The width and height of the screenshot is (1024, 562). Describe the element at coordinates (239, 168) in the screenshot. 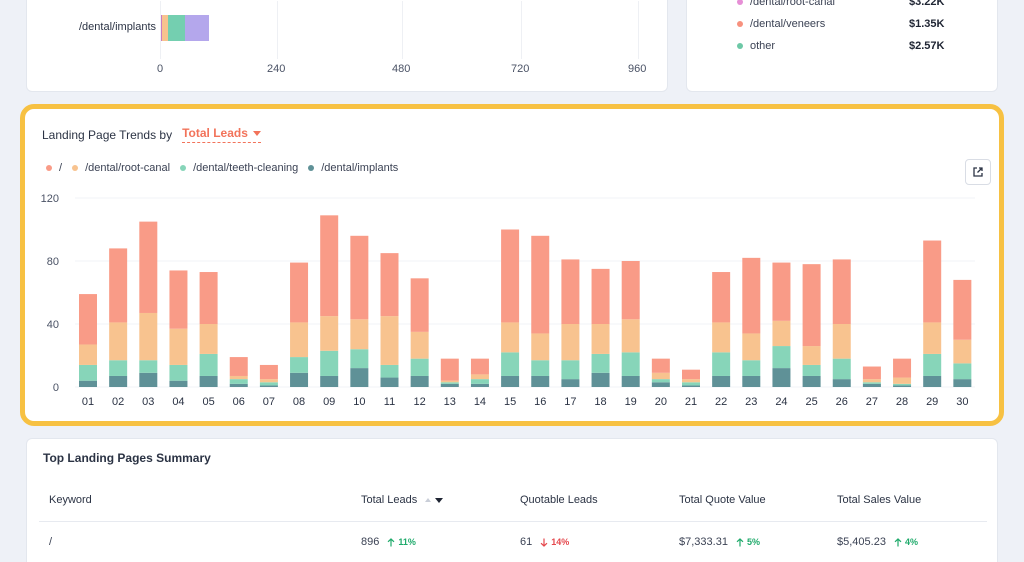

I see `legend-item-teeth-cleaning: /dental/teeth-cleaning` at that location.